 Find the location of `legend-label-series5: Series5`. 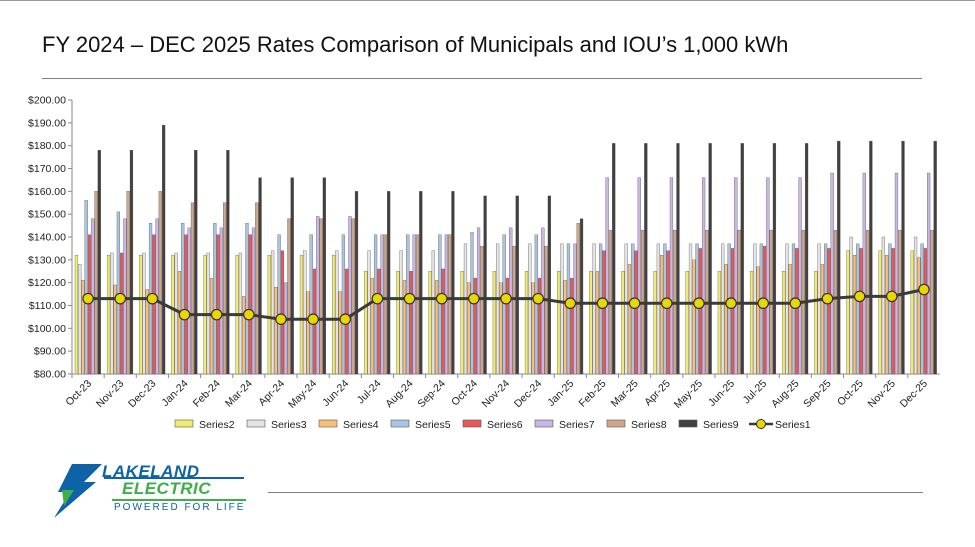

legend-label-series5: Series5 is located at coordinates (433, 425).